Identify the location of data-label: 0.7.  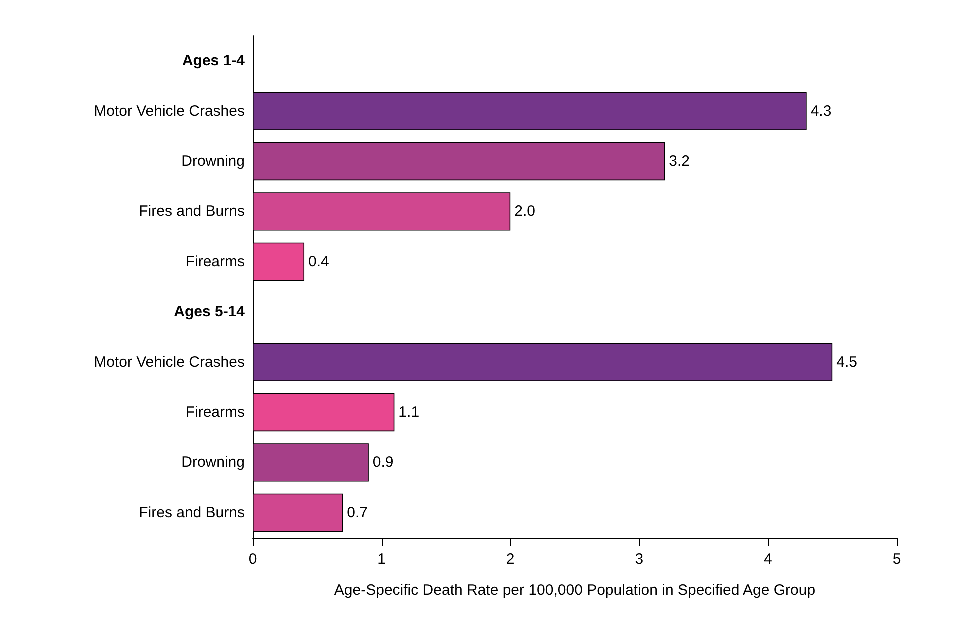
(357, 513).